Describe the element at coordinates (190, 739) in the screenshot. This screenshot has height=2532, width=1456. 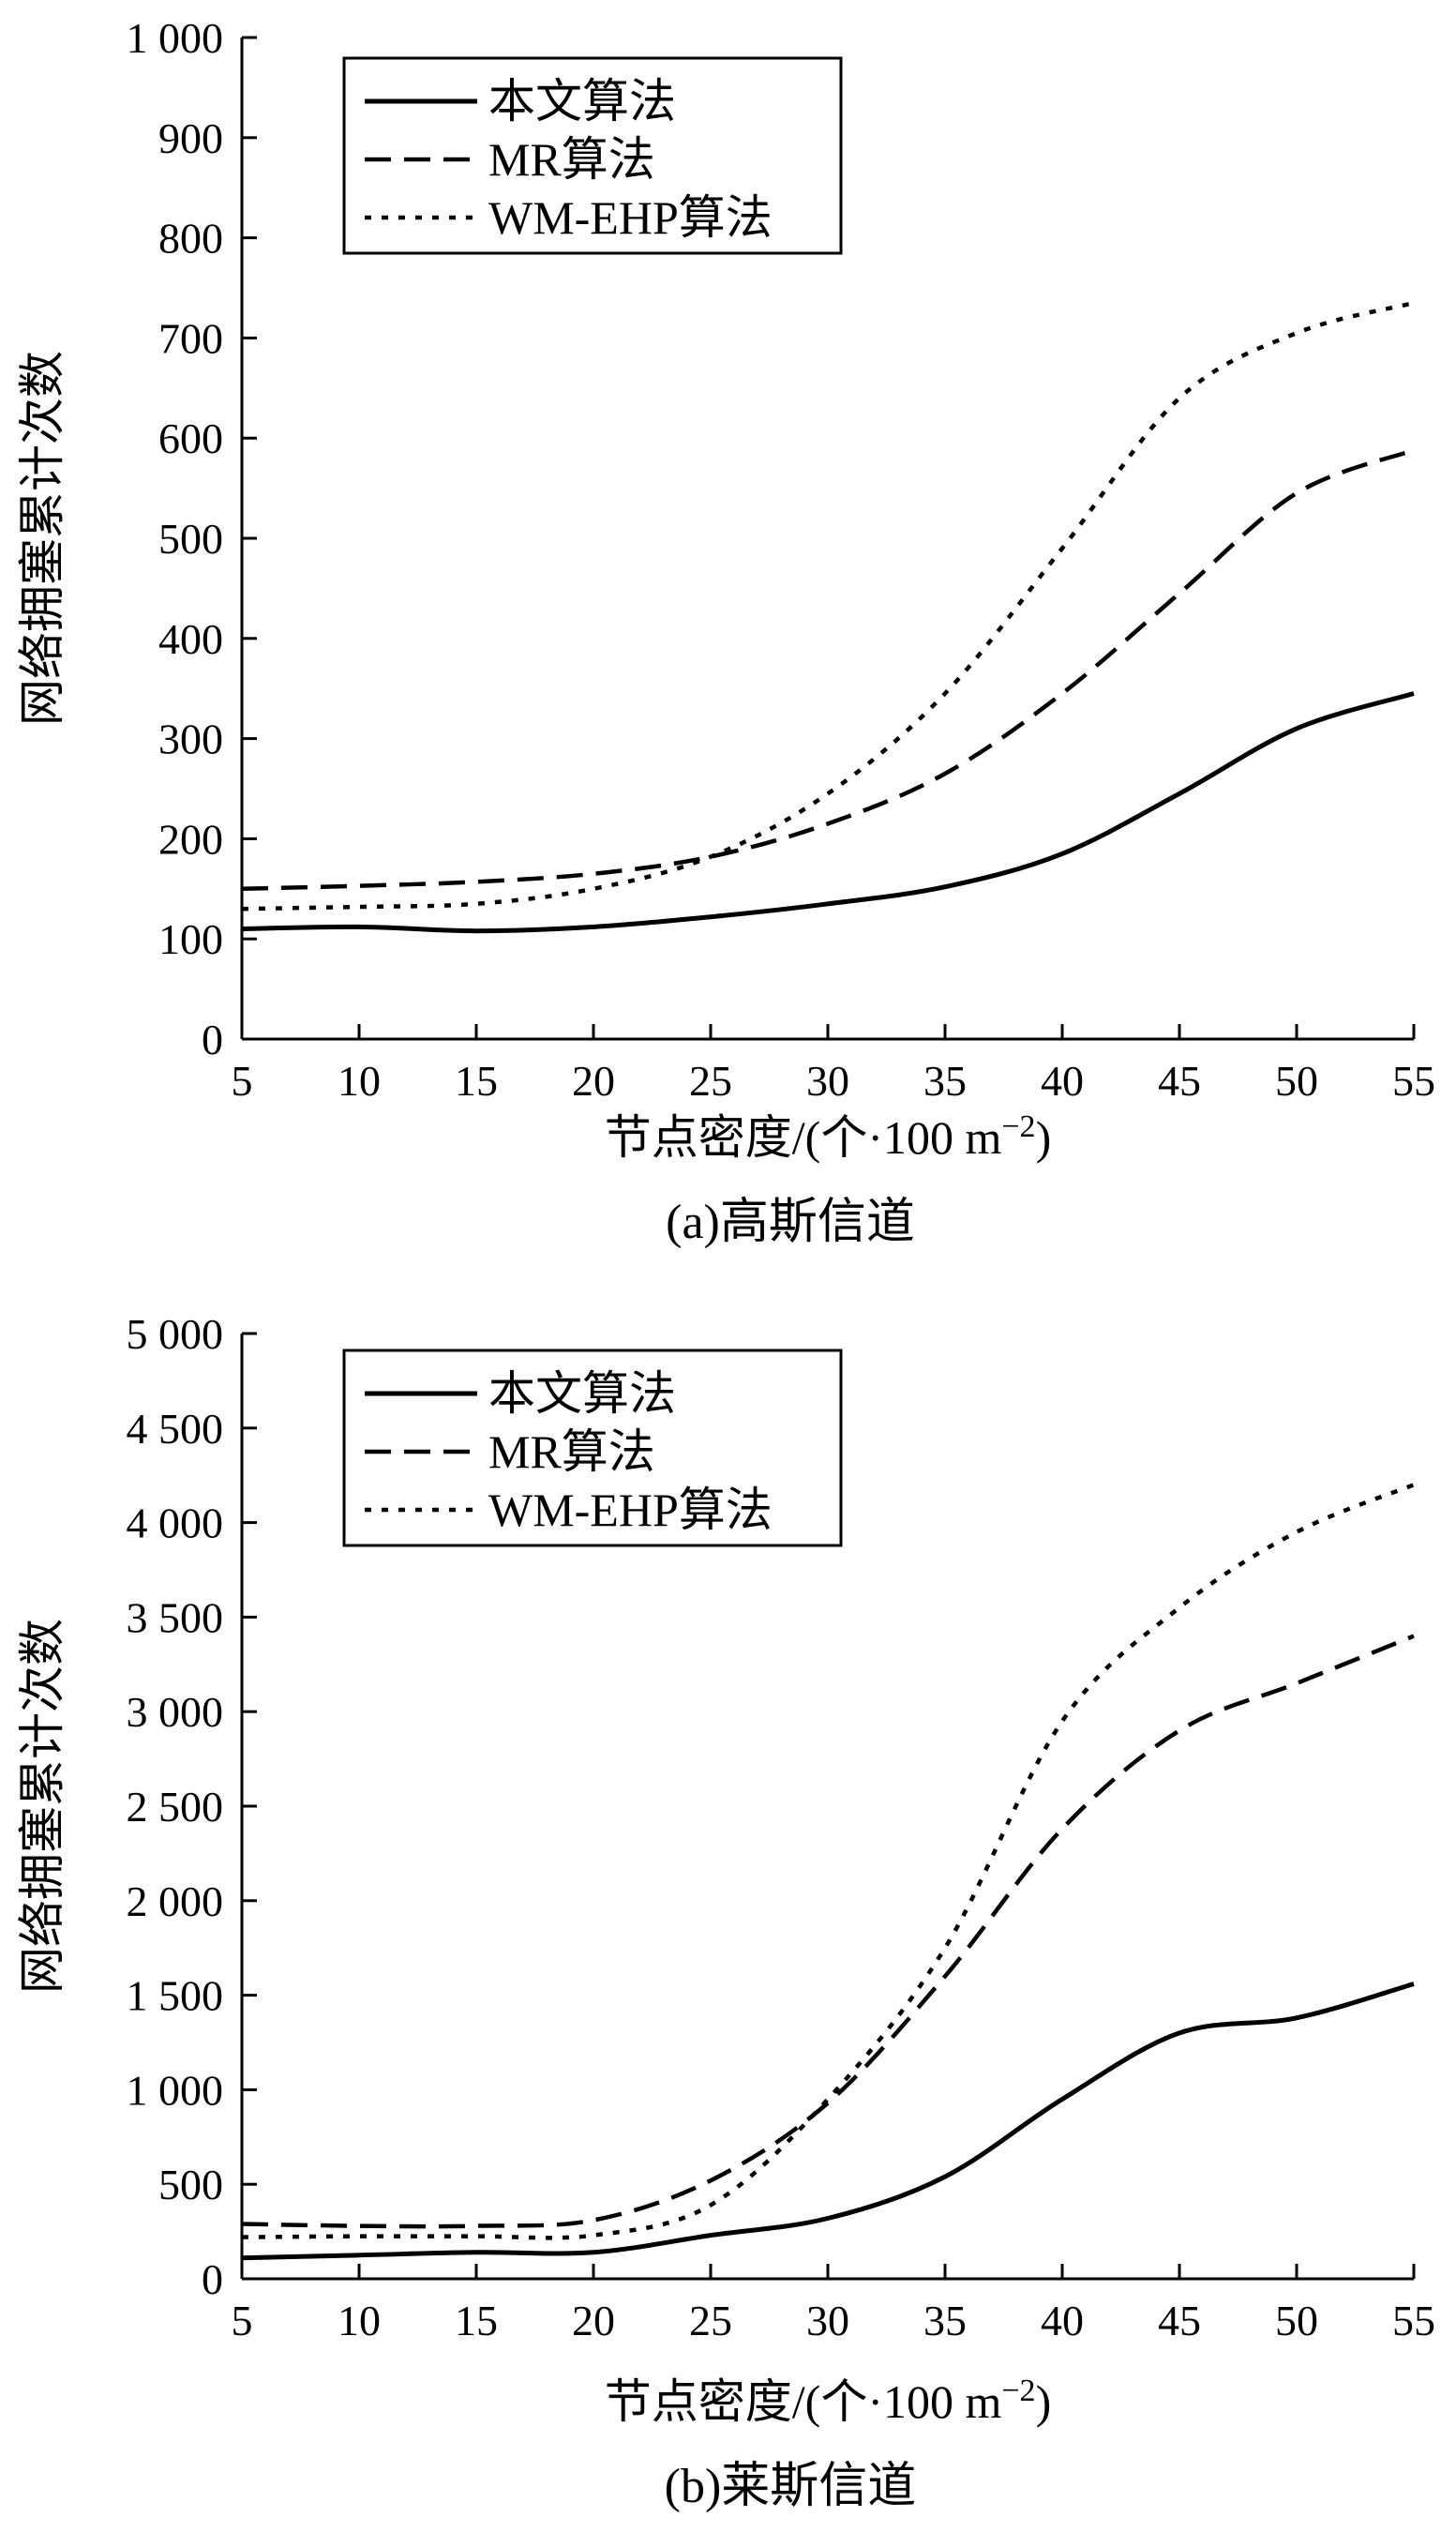
I see `y-tick-label: 300` at that location.